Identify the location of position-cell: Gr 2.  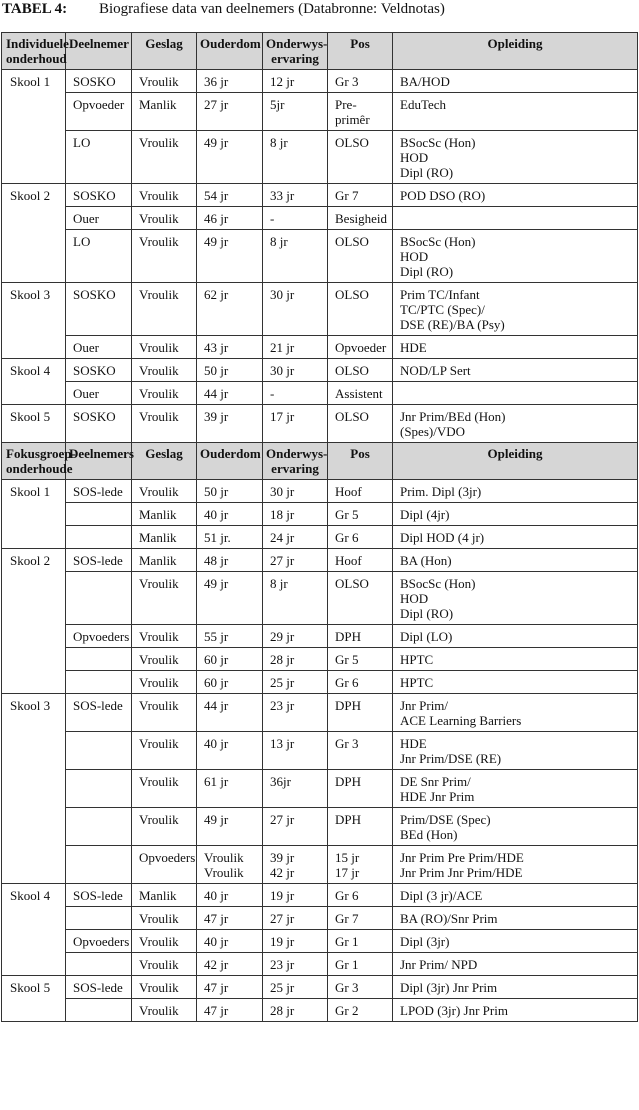
(360, 1010).